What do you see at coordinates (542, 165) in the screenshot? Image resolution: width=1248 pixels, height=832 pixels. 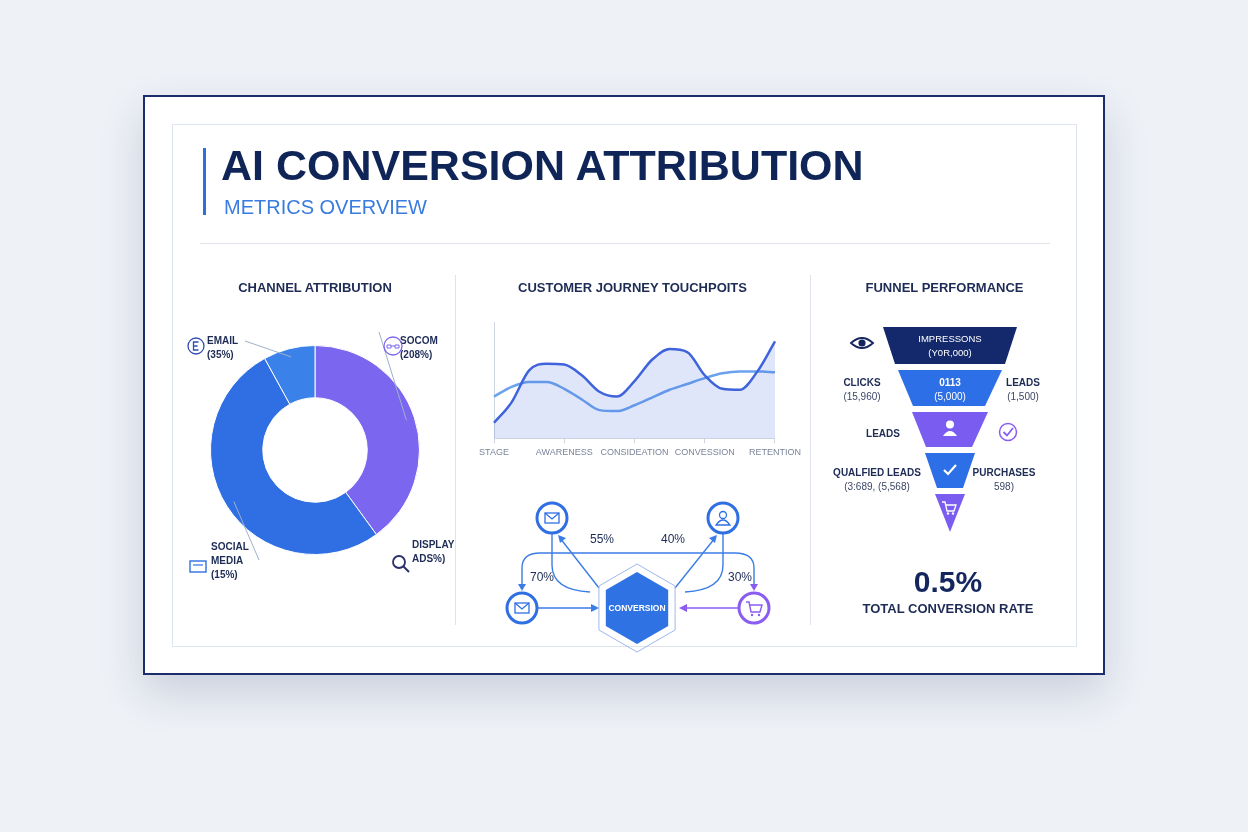 I see `text: AI CONVERSION ATTRIBUTION` at bounding box center [542, 165].